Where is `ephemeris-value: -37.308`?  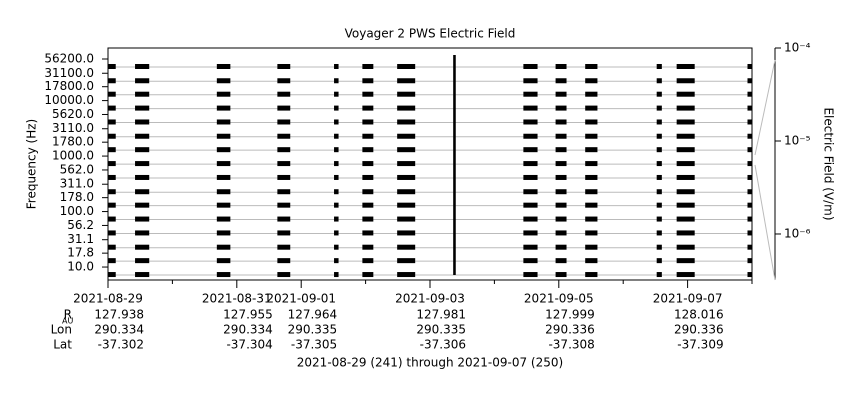
ephemeris-value: -37.308 is located at coordinates (571, 345).